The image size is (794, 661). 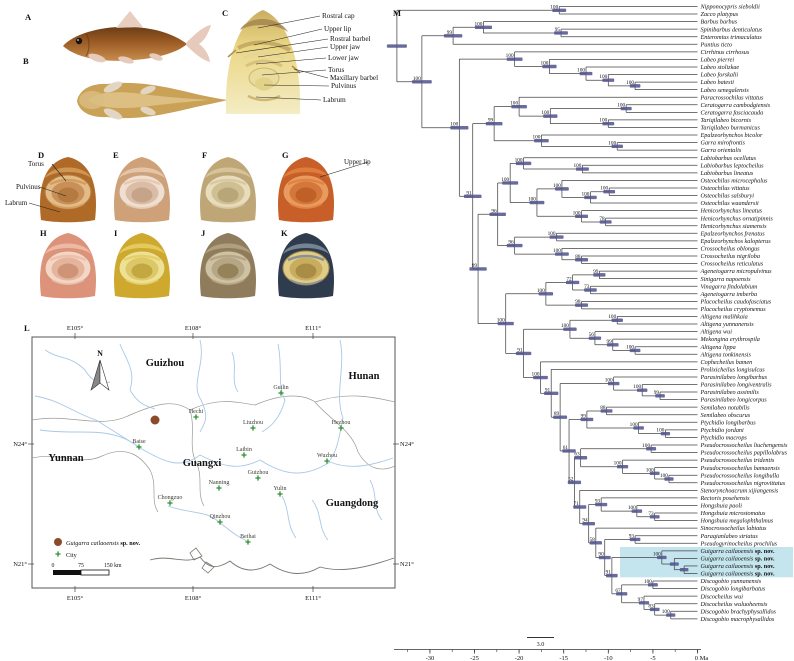 What do you see at coordinates (727, 362) in the screenshot?
I see `taxon-label: Cophecheilus bamen` at bounding box center [727, 362].